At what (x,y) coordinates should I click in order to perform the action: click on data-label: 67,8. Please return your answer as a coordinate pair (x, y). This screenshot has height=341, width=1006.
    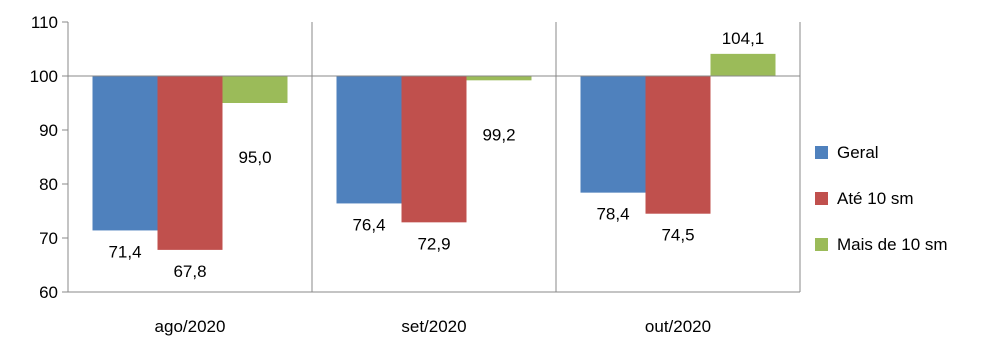
    Looking at the image, I should click on (189, 271).